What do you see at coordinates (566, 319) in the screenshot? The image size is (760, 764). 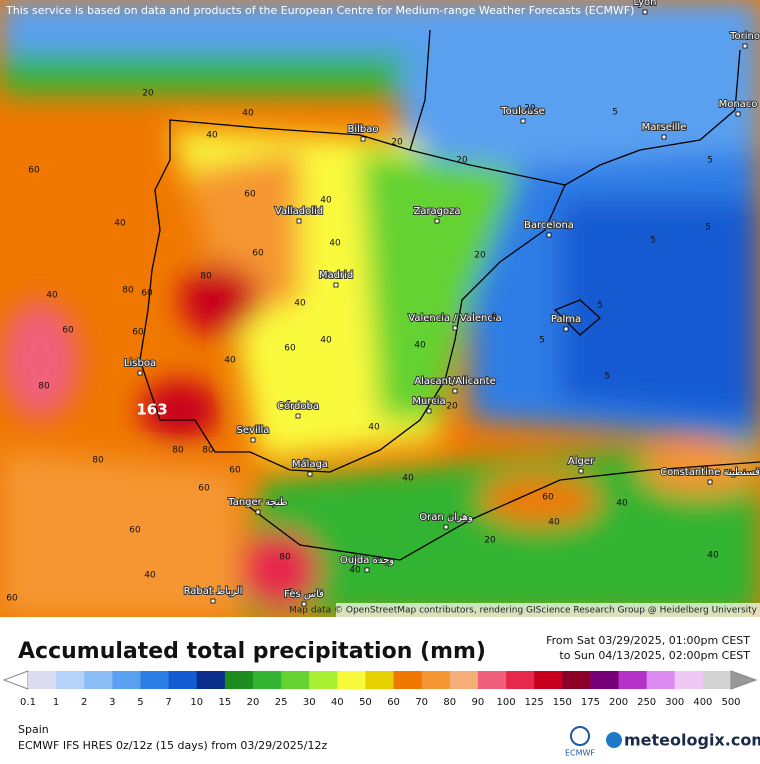 I see `city-label: Palma` at bounding box center [566, 319].